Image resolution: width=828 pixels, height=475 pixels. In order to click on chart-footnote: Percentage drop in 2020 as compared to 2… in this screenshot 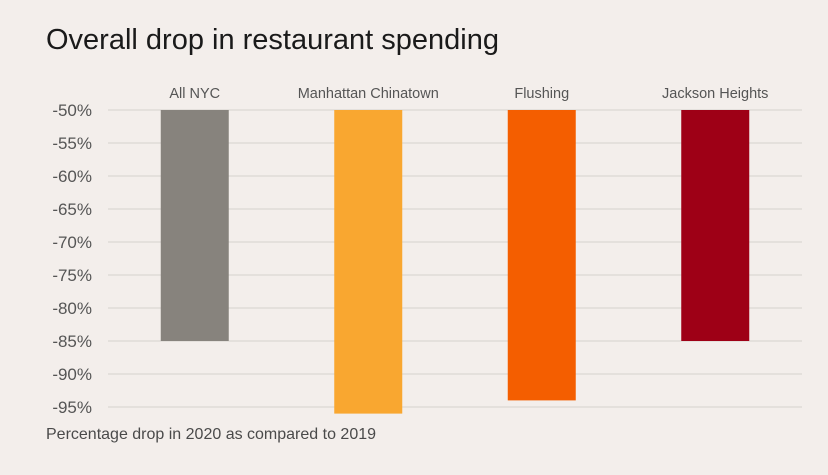, I will do `click(211, 434)`.